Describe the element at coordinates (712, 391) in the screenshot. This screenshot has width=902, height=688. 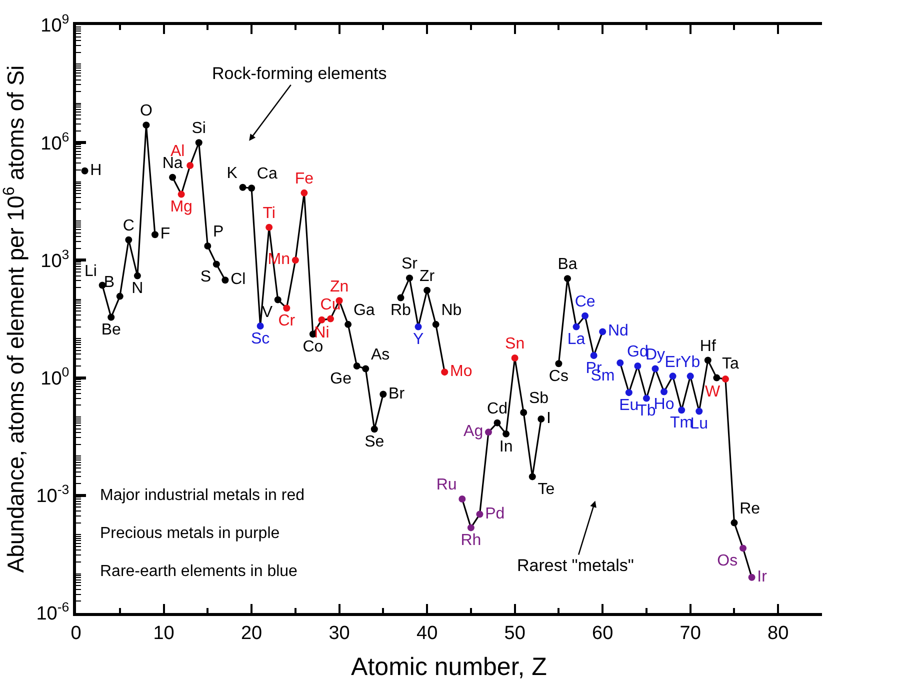
I see `data-label: W` at that location.